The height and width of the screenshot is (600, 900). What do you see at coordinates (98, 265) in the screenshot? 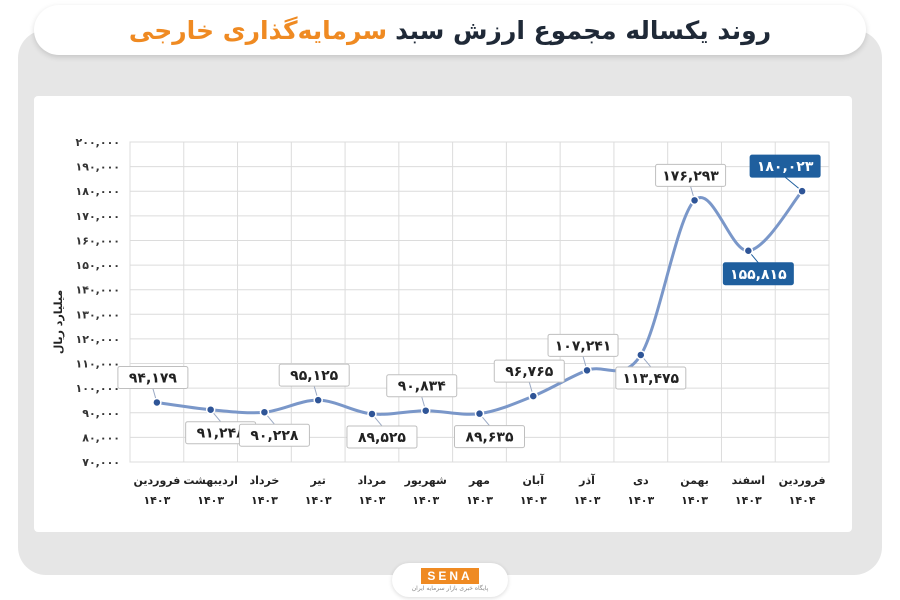
I see `y-tick-label: ۱۵۰,۰۰۰` at bounding box center [98, 265].